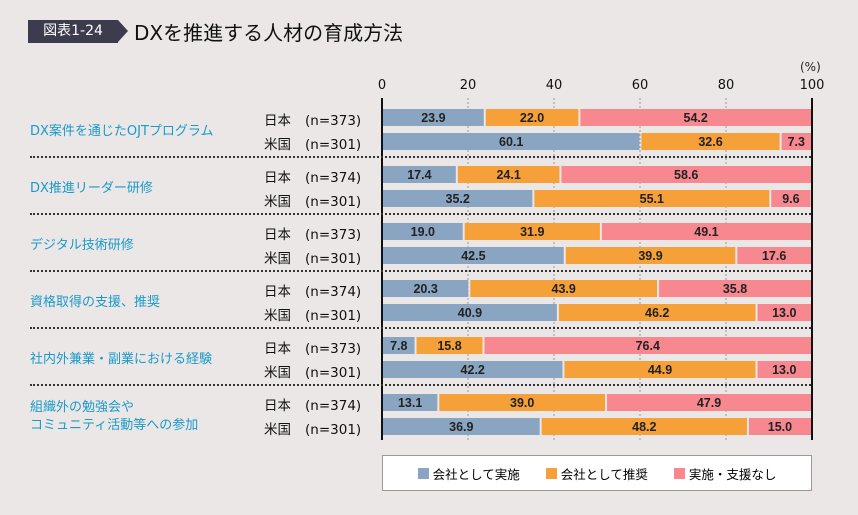 The height and width of the screenshot is (515, 858). I want to click on data-label: 36.9, so click(461, 427).